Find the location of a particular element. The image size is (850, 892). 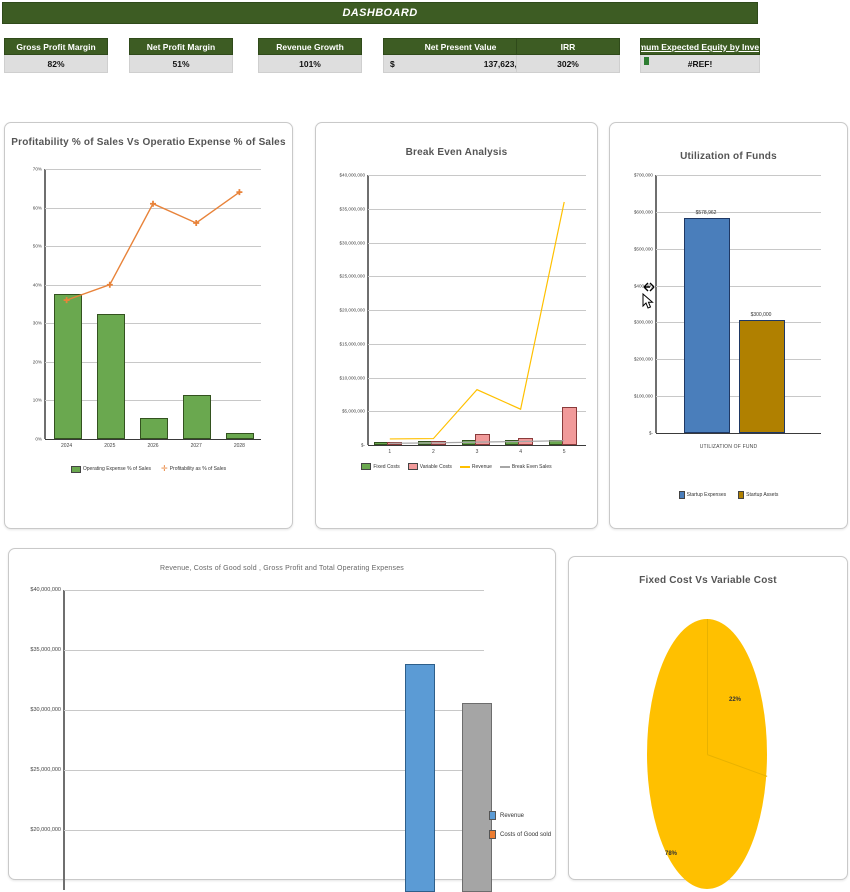

y-tick-label: $- is located at coordinates (650, 433).